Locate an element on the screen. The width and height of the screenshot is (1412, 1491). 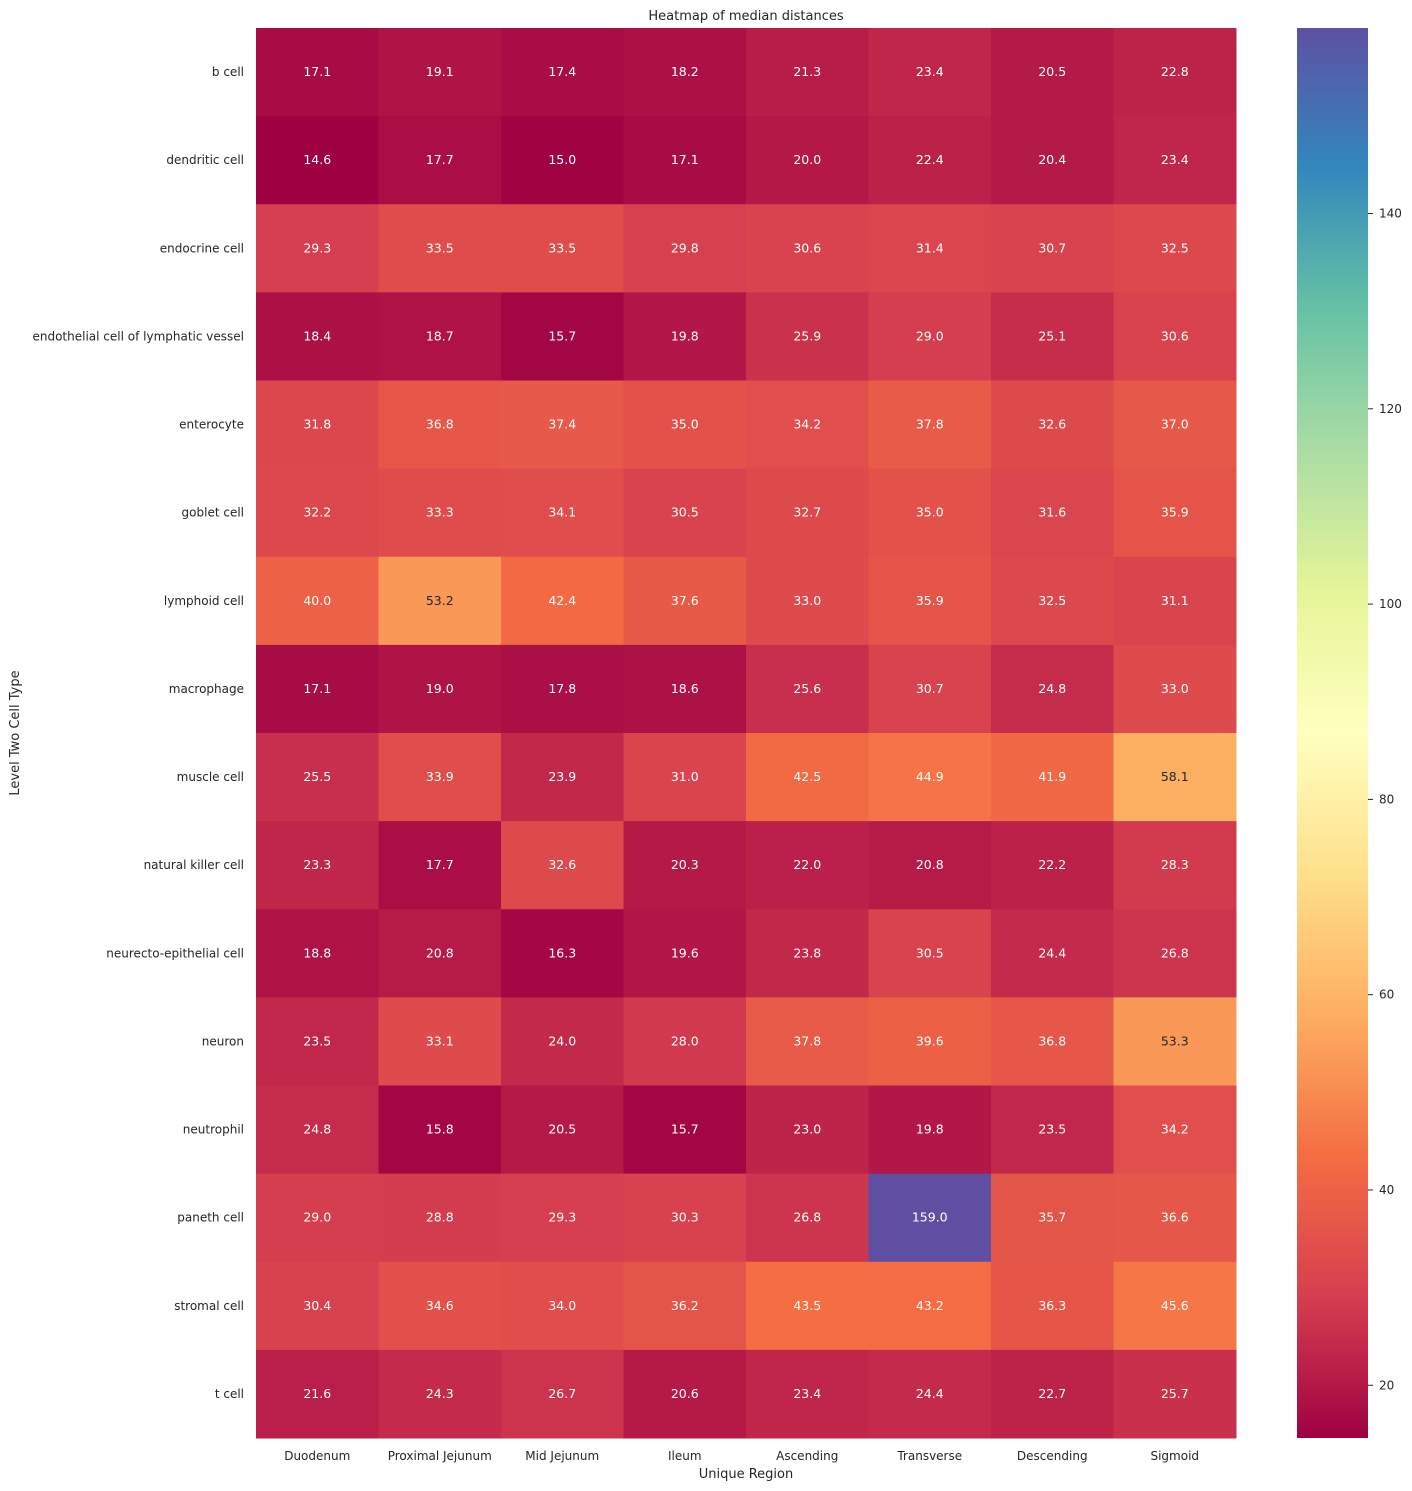
cell-value-label: 23.8 is located at coordinates (807, 952).